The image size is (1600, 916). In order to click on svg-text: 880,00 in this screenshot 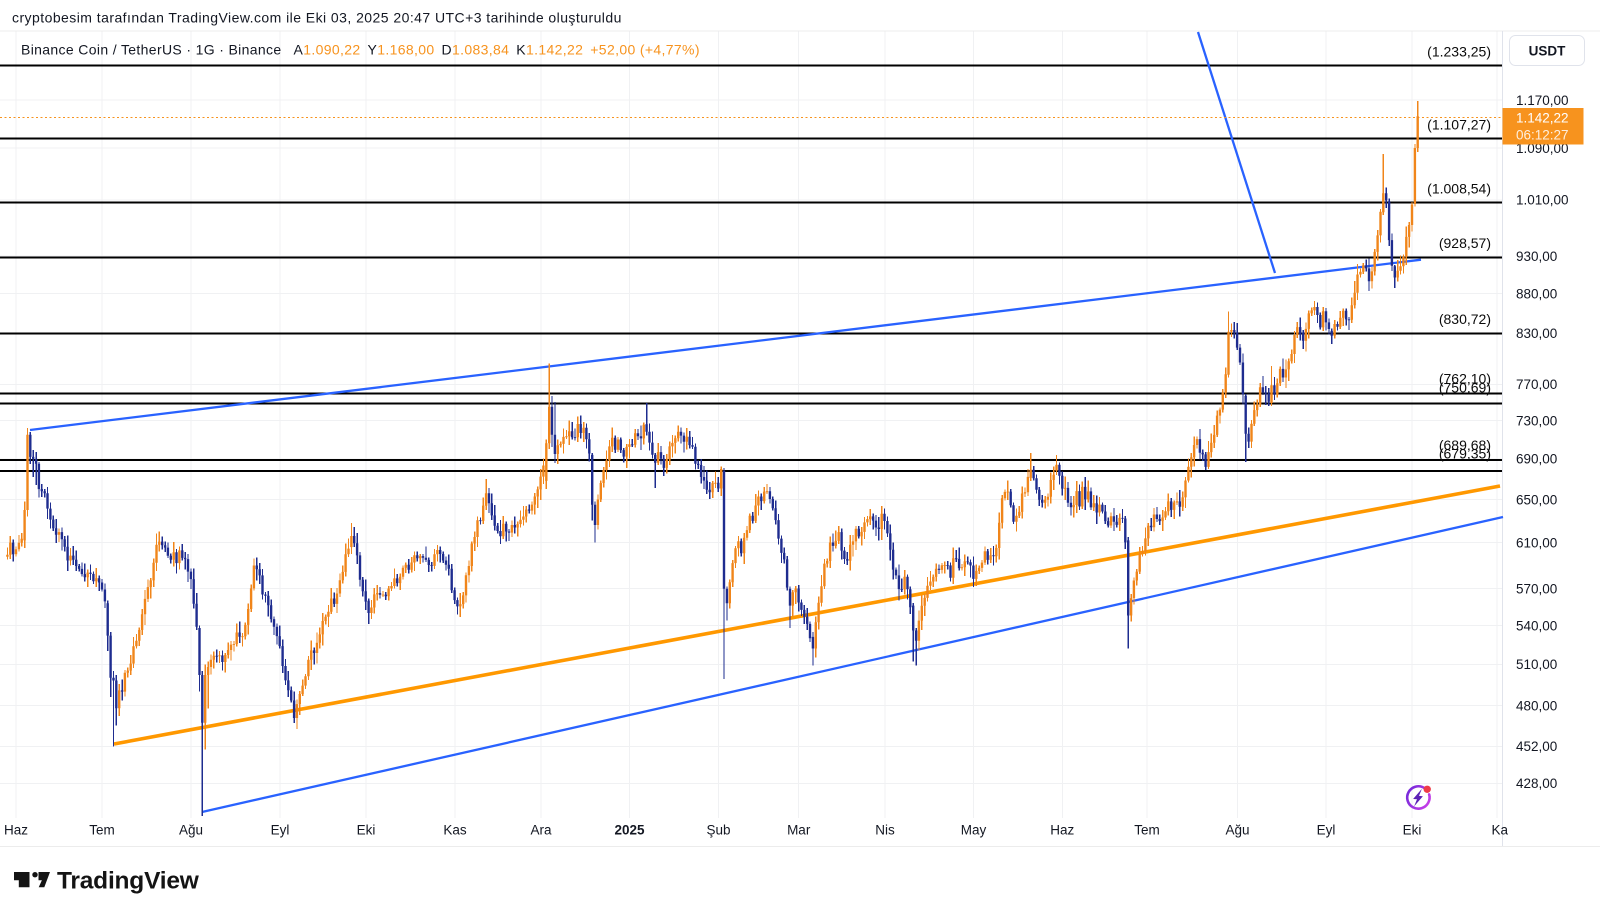, I will do `click(1536, 293)`.